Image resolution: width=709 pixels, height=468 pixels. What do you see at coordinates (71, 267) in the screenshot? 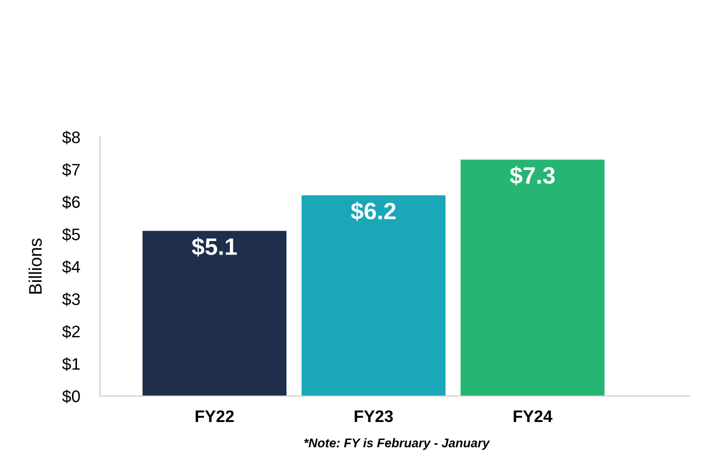
I see `y-tick-label: $4` at bounding box center [71, 267].